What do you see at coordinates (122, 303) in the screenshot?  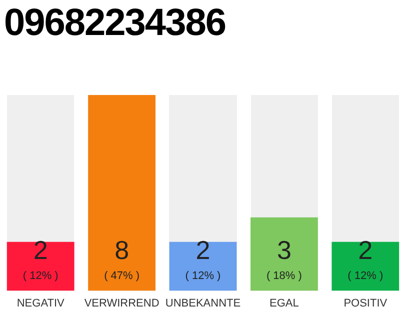 I see `x-tick-label: VERWIRREND` at bounding box center [122, 303].